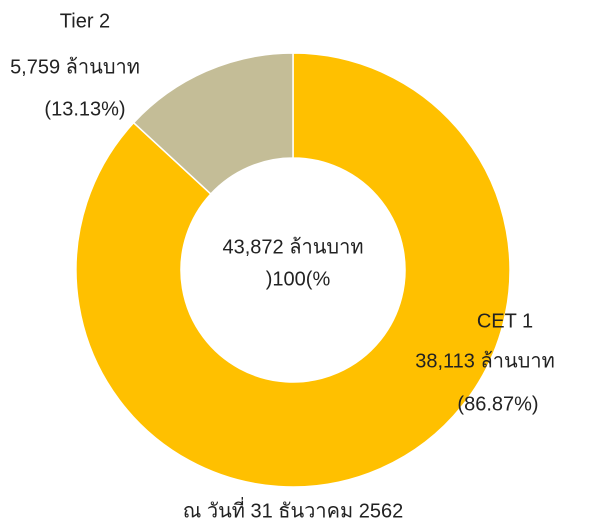  I want to click on donut-slice, so click(213, 124).